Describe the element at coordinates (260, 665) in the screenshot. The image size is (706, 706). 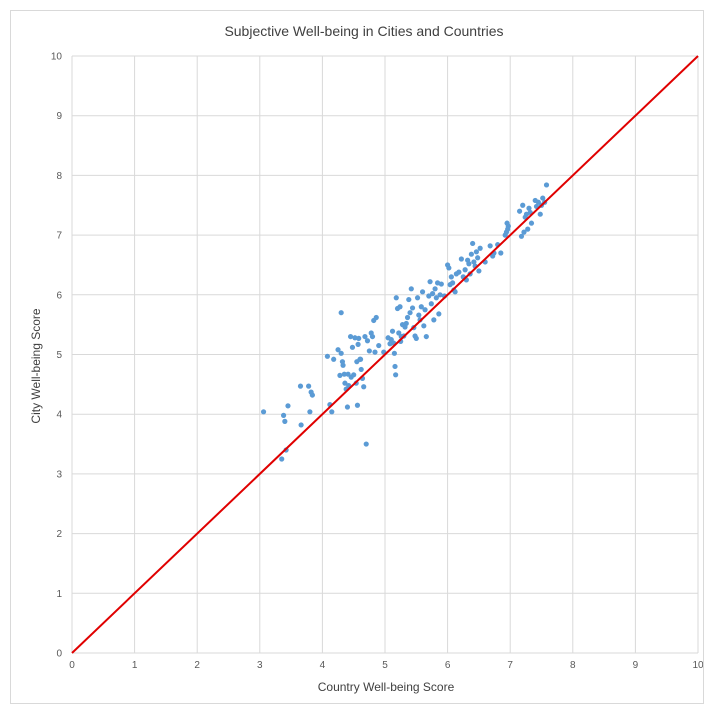
I see `x-tick-label: 3` at that location.